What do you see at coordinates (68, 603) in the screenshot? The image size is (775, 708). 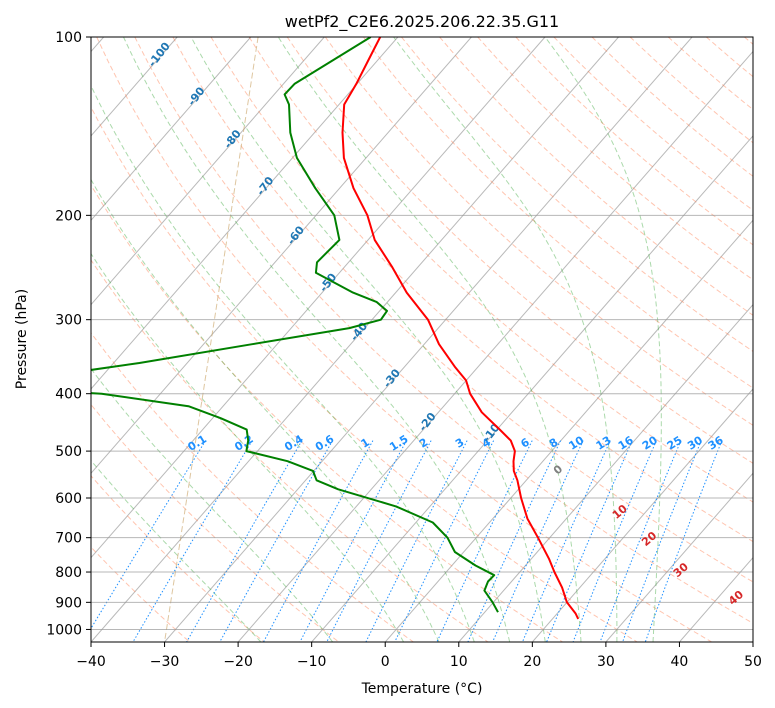 I see `y-tick-label: 900` at bounding box center [68, 603].